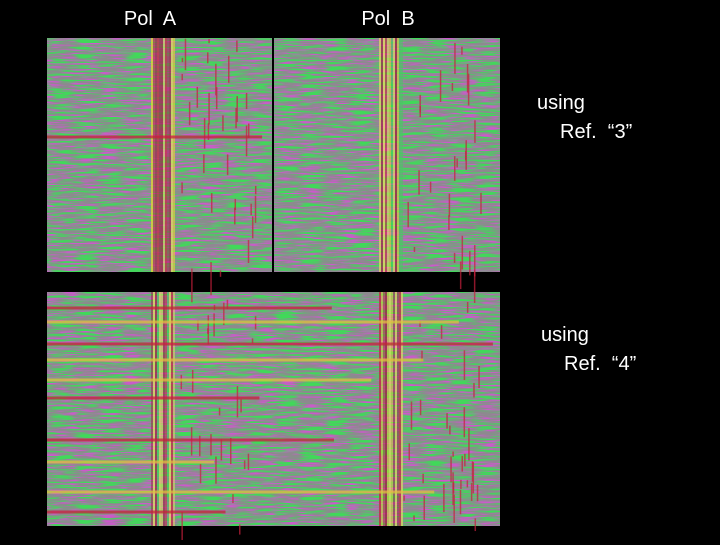  I want to click on column-label: Pol B, so click(387, 19).